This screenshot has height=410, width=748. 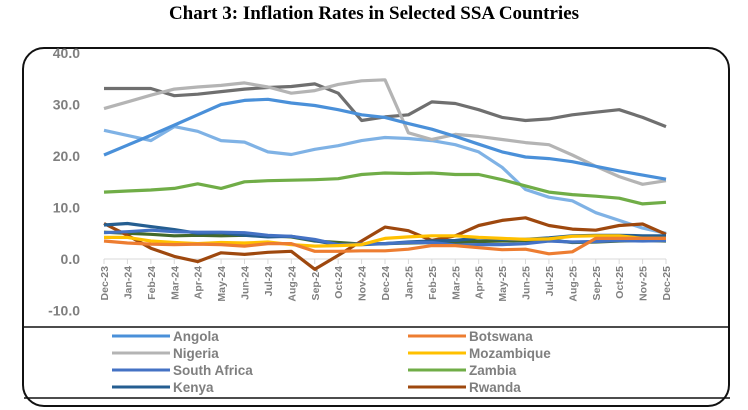 What do you see at coordinates (246, 283) in the screenshot?
I see `x-tick-label: Jun-24` at bounding box center [246, 283].